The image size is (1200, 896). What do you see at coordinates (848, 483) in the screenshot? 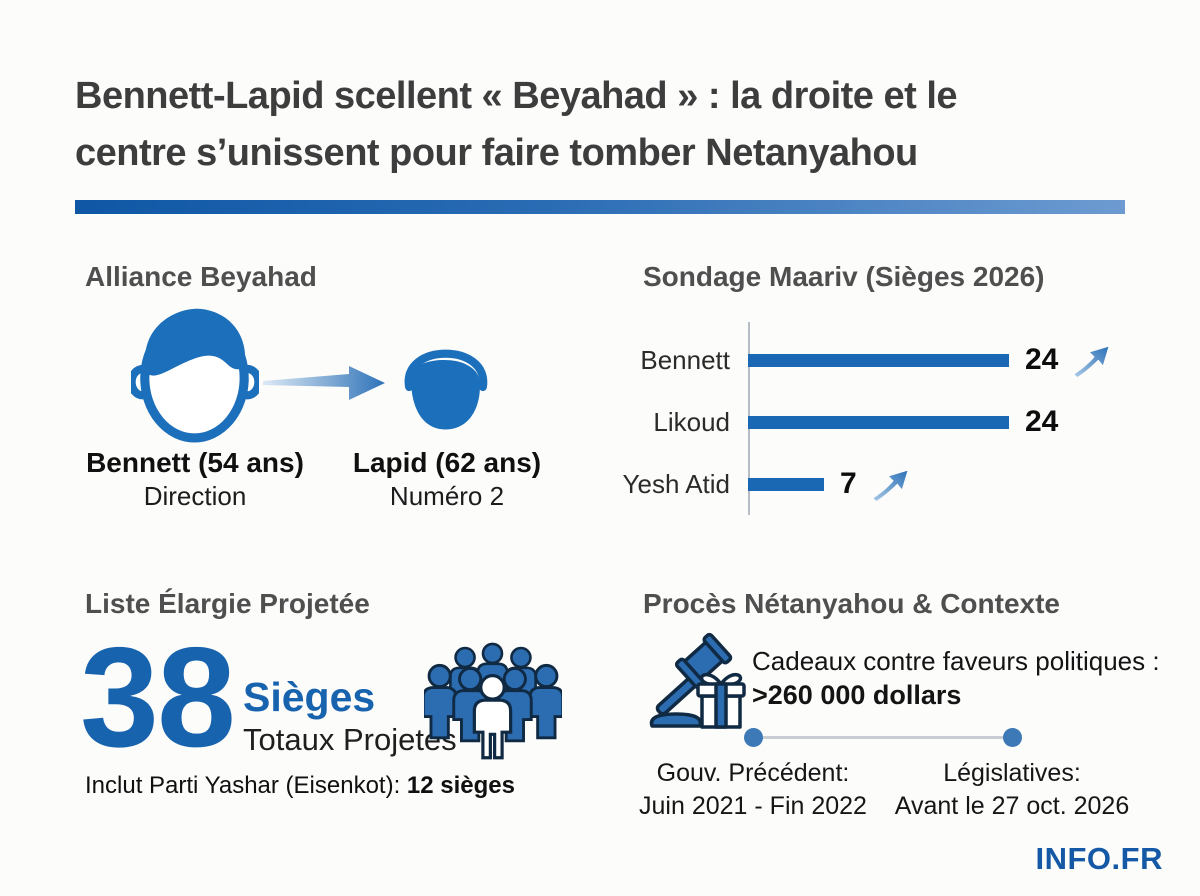
I see `chart-value: 7` at bounding box center [848, 483].